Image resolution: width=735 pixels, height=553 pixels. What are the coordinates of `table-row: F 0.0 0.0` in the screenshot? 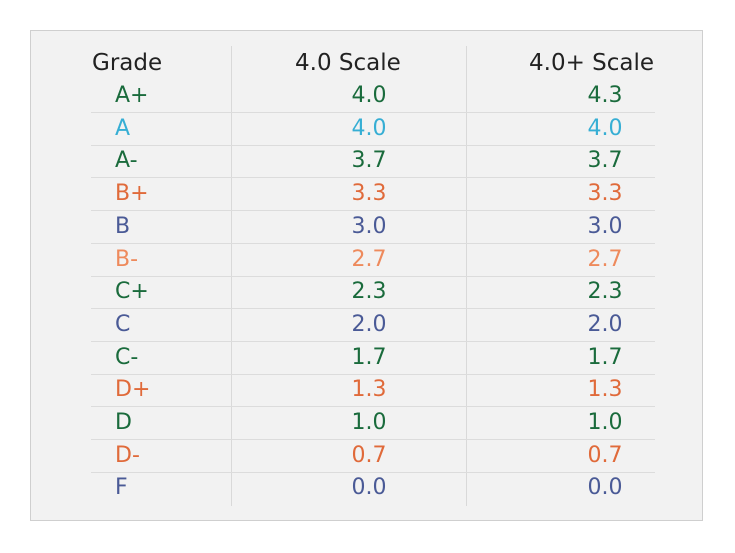 It's located at (373, 488).